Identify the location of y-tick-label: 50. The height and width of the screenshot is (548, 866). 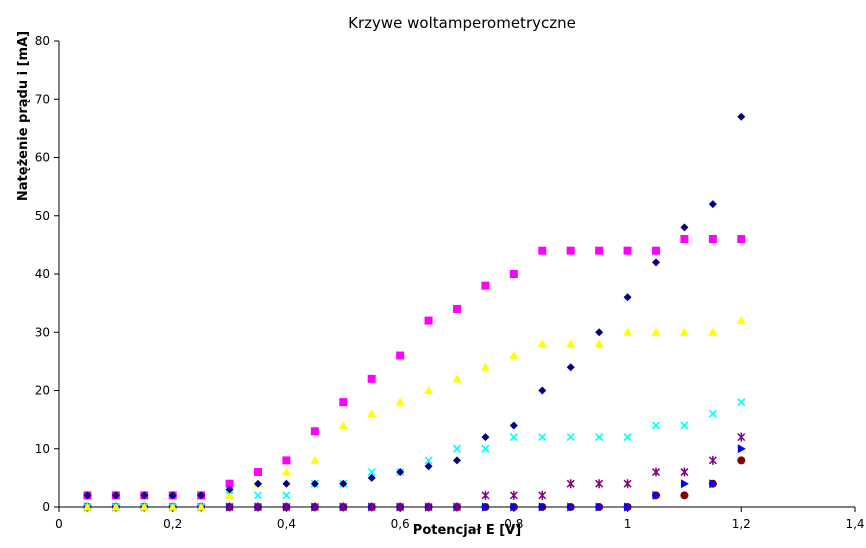
(42, 216).